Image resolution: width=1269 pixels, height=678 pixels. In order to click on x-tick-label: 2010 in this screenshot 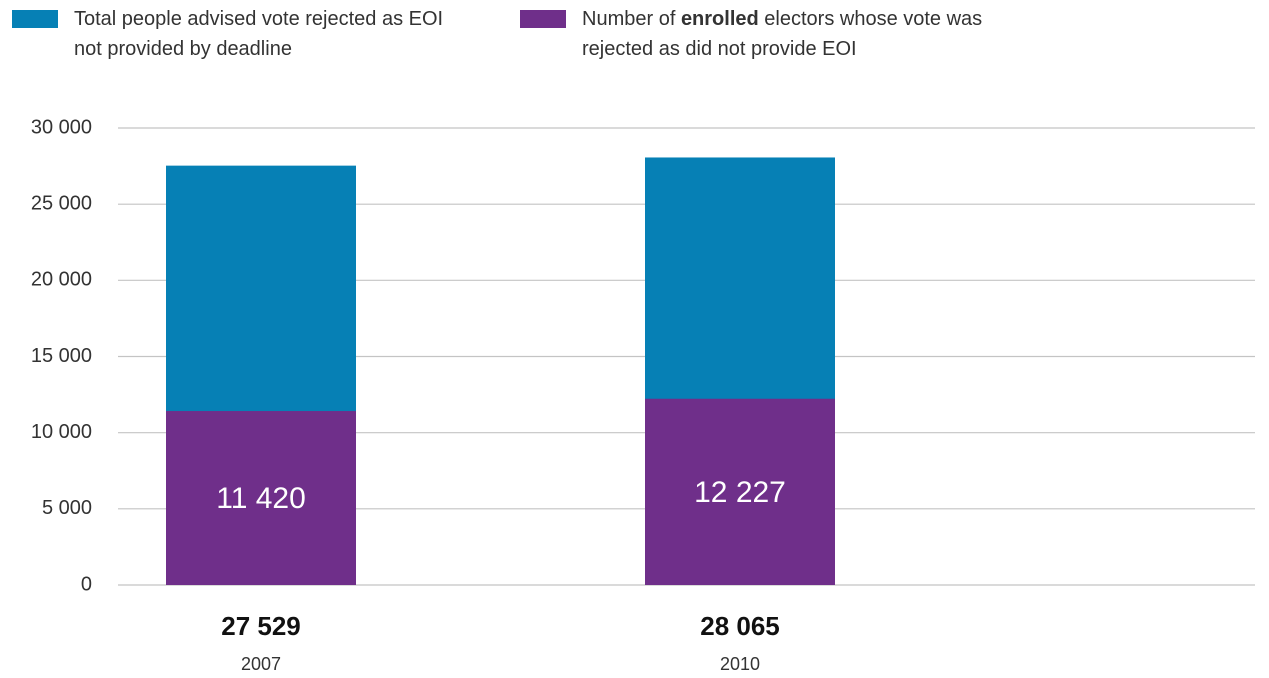, I will do `click(740, 664)`.